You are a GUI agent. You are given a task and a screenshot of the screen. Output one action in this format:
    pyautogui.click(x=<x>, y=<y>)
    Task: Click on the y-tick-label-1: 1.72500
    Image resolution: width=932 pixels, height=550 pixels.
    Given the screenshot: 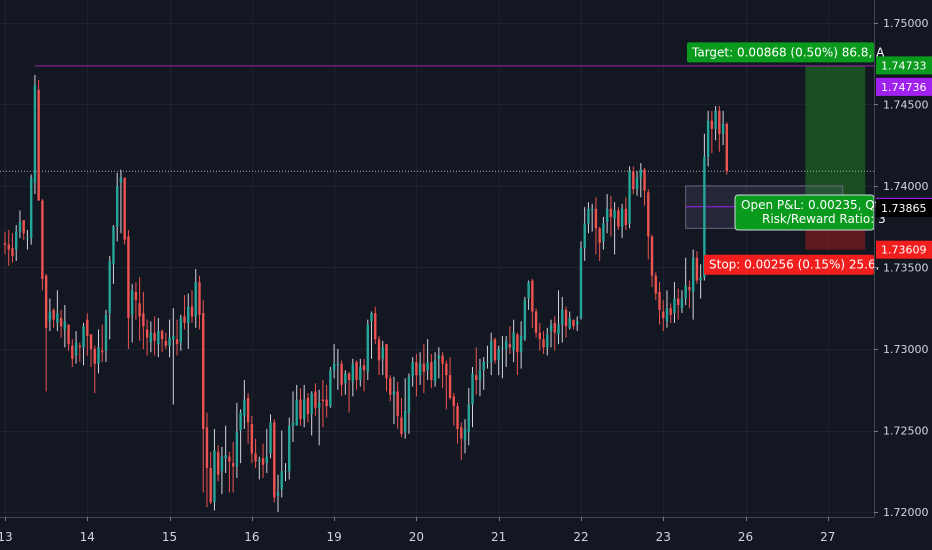 What is the action you would take?
    pyautogui.click(x=906, y=431)
    